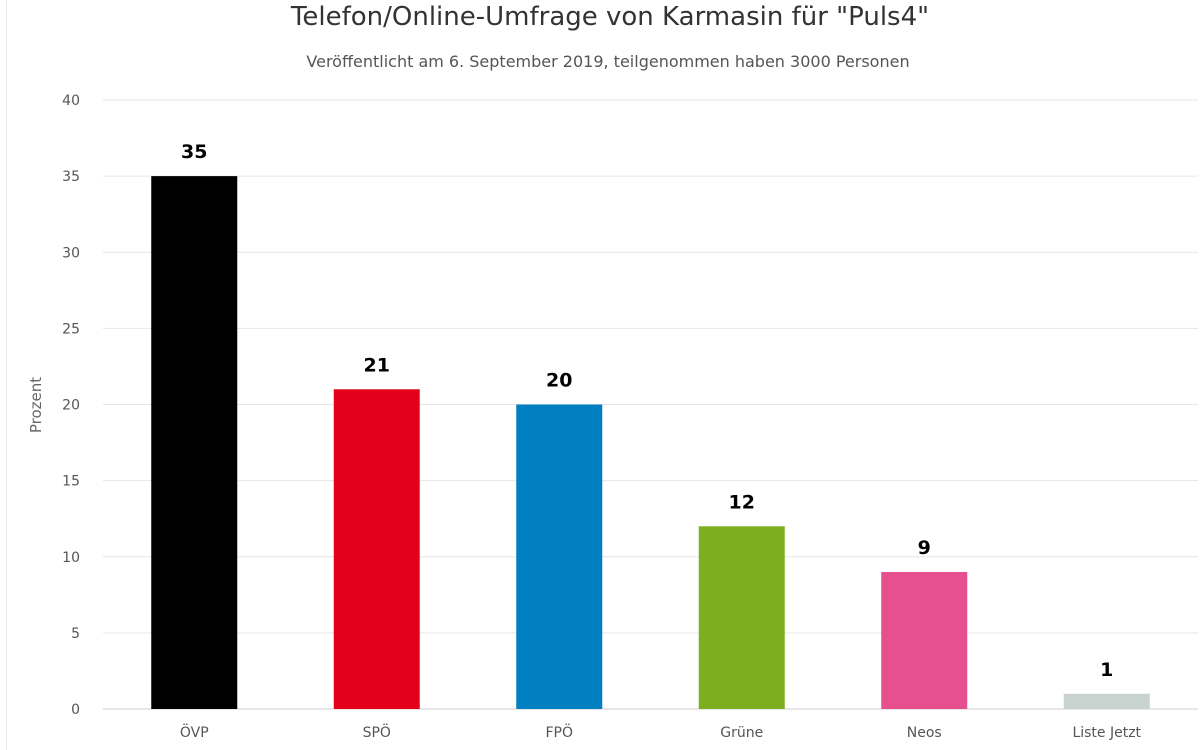  I want to click on bar-neos, so click(924, 640).